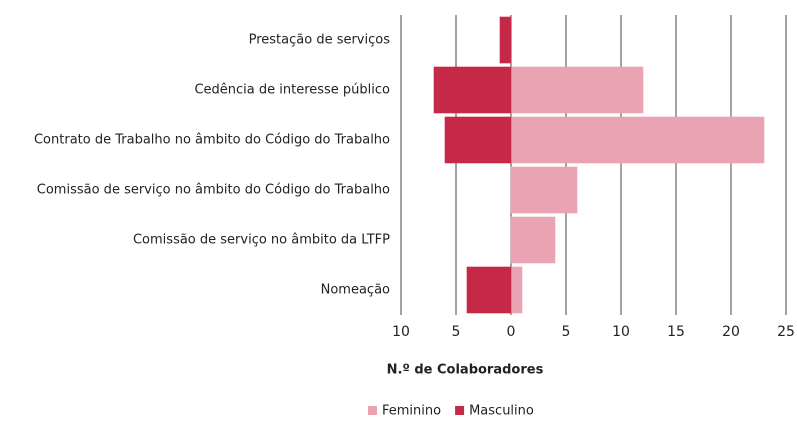  What do you see at coordinates (261, 240) in the screenshot?
I see `y-tick-label: Comissão de serviço no âmbito da LTFP` at bounding box center [261, 240].